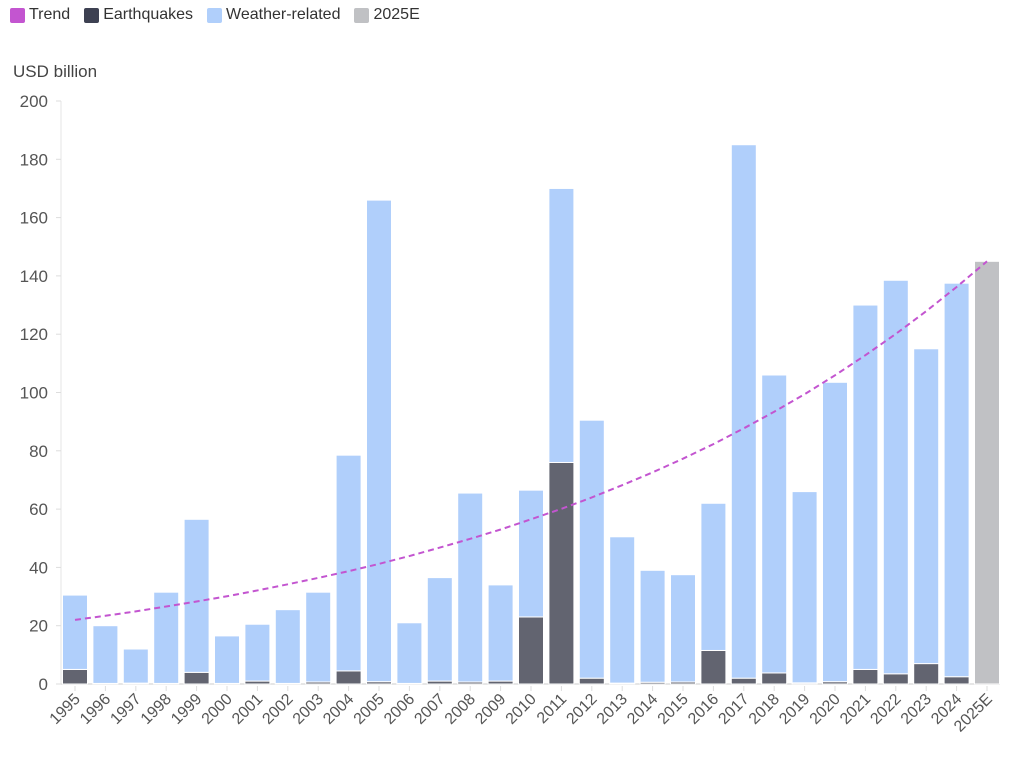 The height and width of the screenshot is (762, 1024). I want to click on x-tick-label: 2005, so click(369, 709).